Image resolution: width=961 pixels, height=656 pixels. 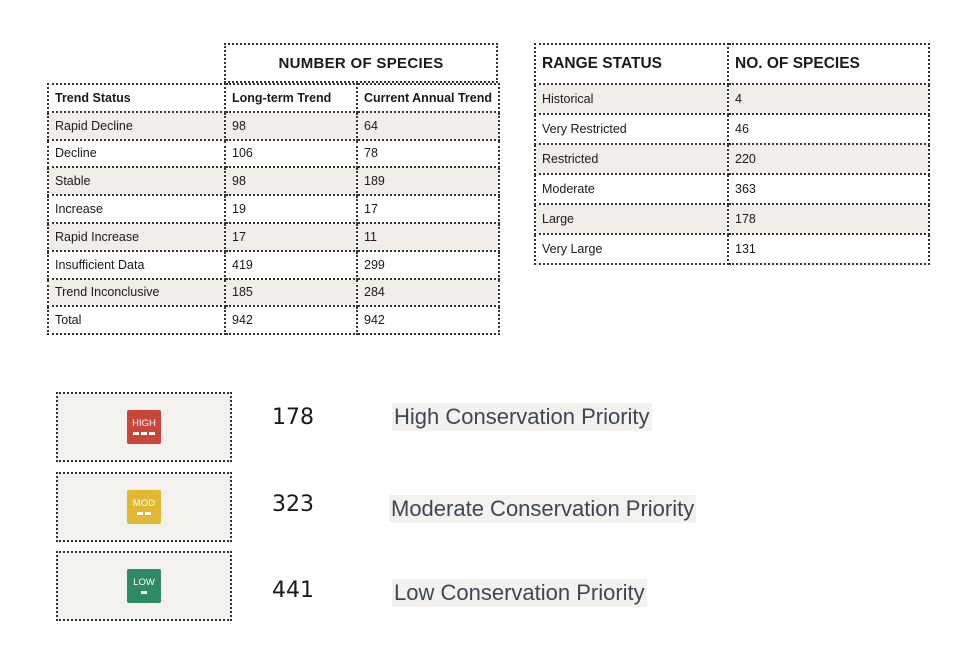 I want to click on species-count-cell: 131, so click(x=828, y=249).